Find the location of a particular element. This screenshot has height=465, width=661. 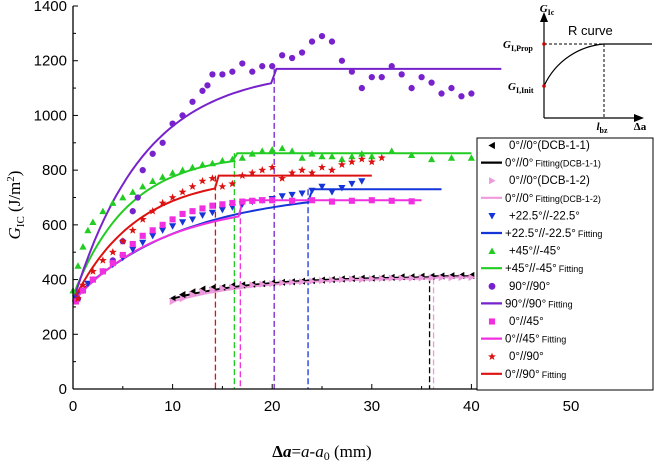

inset-prop-label: GI,Prop is located at coordinates (518, 46).